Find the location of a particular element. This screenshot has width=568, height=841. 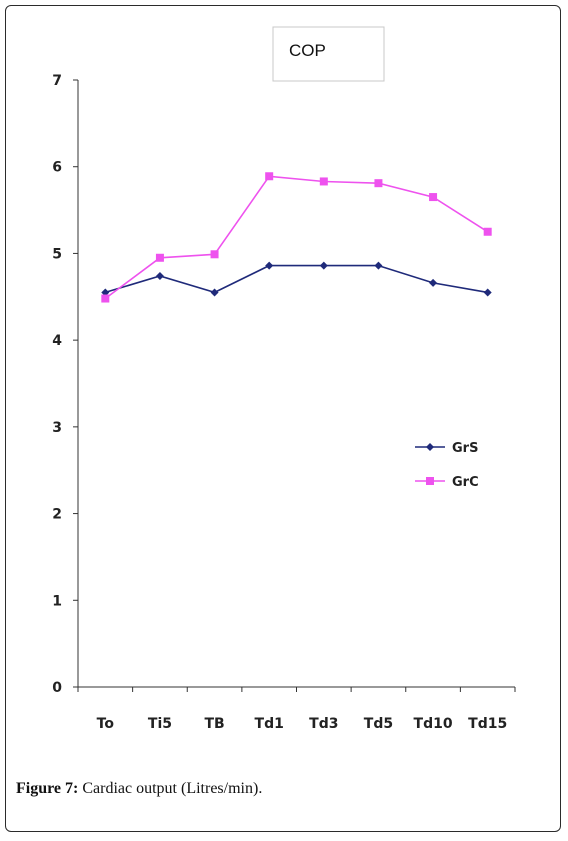

y-tick-label: 5 is located at coordinates (57, 254).